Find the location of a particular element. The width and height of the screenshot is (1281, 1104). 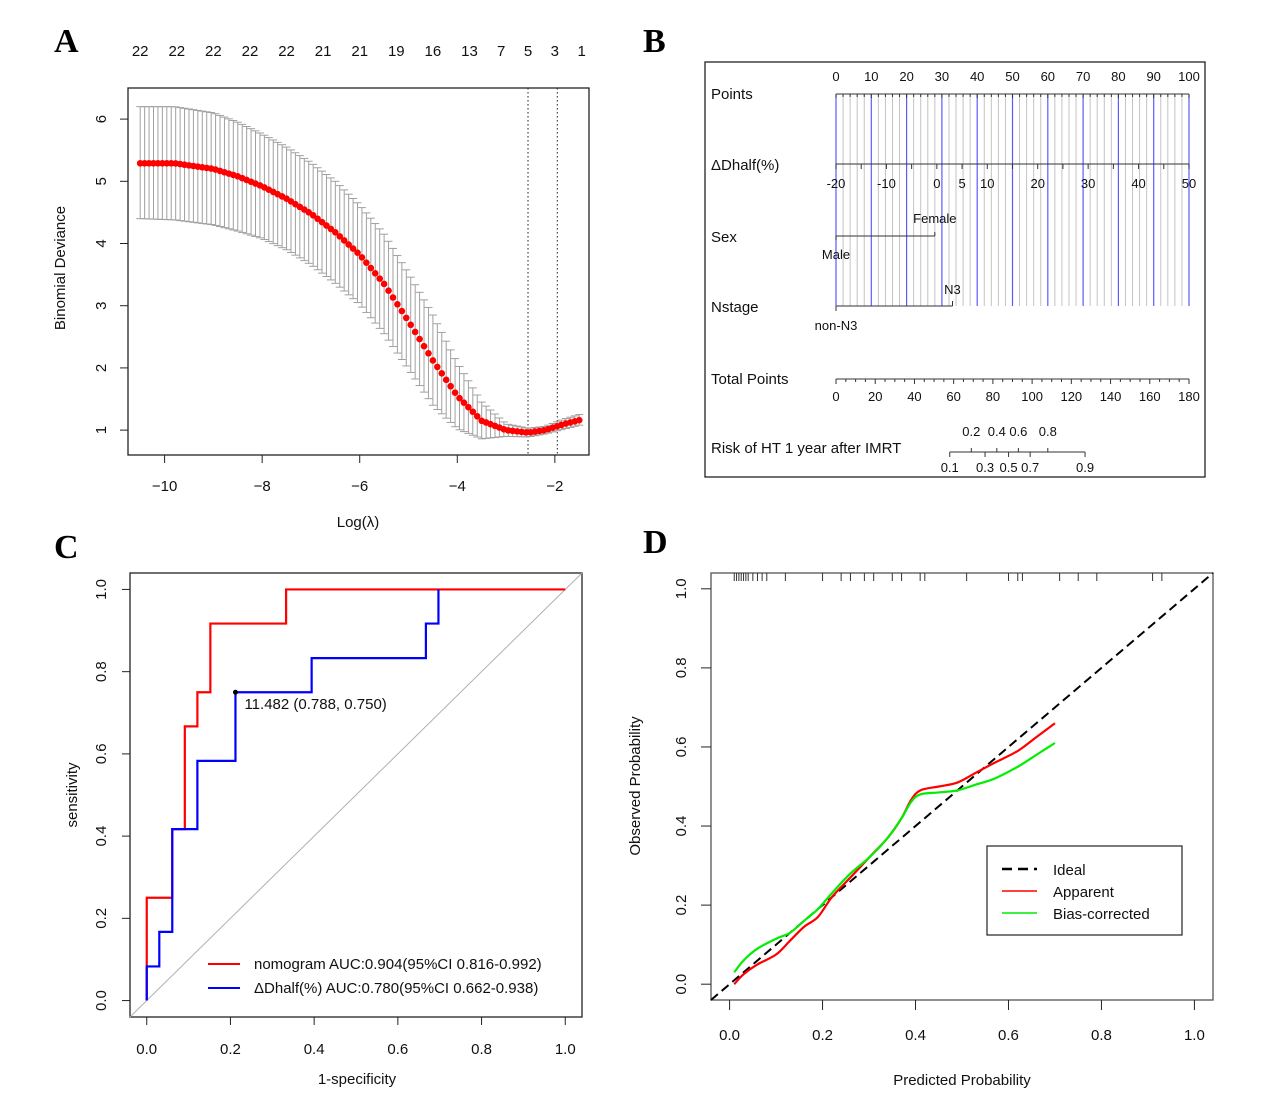

total-points-tick-label: 120 is located at coordinates (1071, 396).